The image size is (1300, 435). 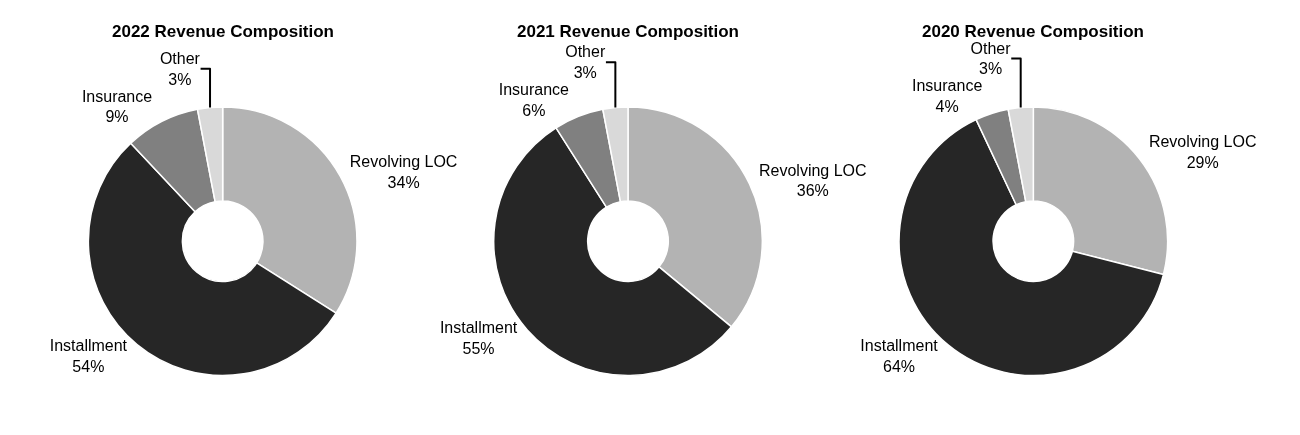 What do you see at coordinates (117, 117) in the screenshot?
I see `data-label: 9%` at bounding box center [117, 117].